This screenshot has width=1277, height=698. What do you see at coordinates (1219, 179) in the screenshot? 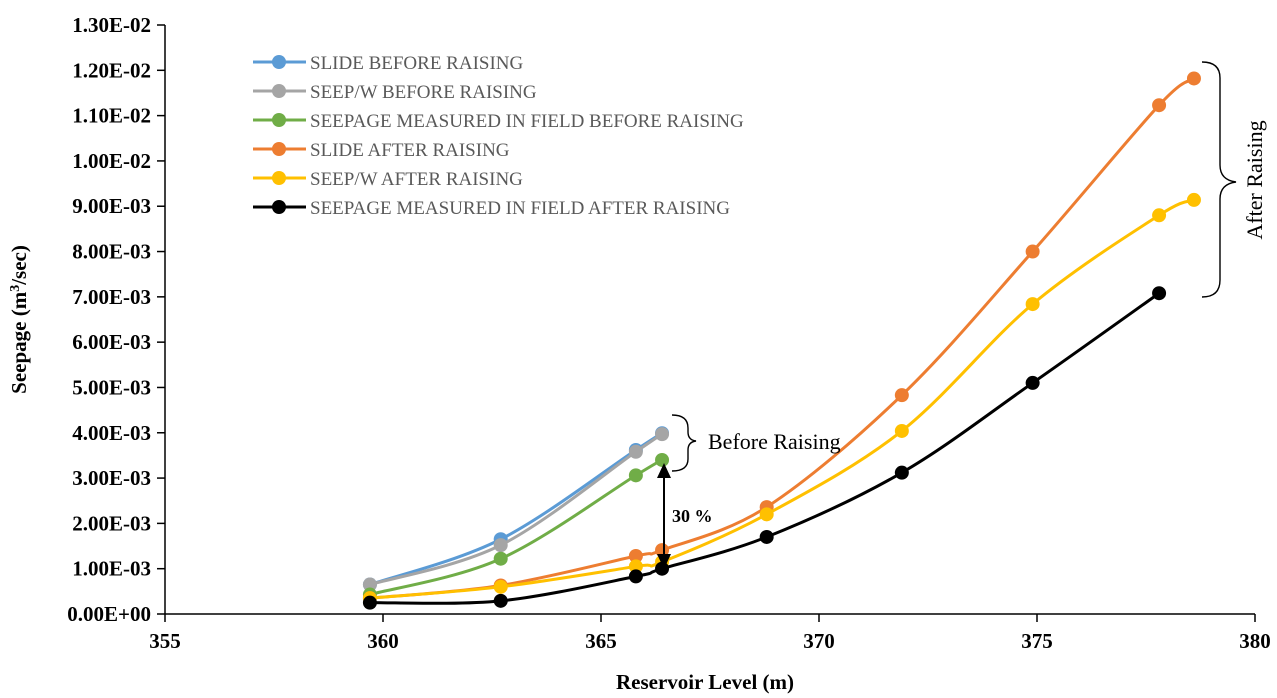
I see `after-raising-brace` at bounding box center [1219, 179].